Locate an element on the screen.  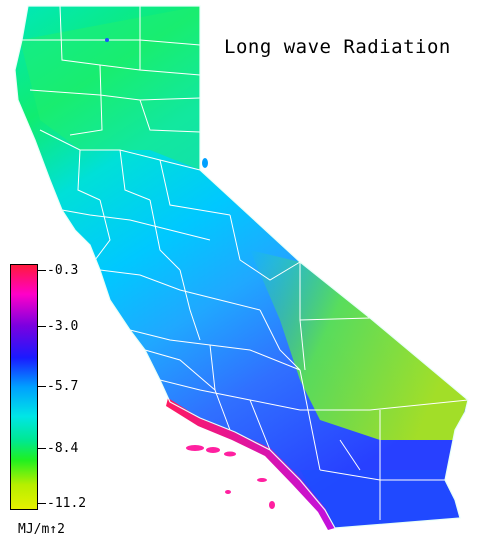
lake-tahoe is located at coordinates (205, 163).